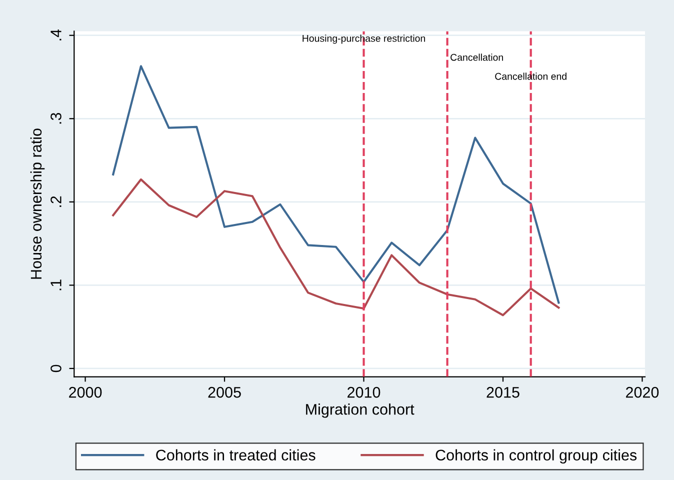 The height and width of the screenshot is (480, 674). I want to click on y-tick-label: .3, so click(56, 118).